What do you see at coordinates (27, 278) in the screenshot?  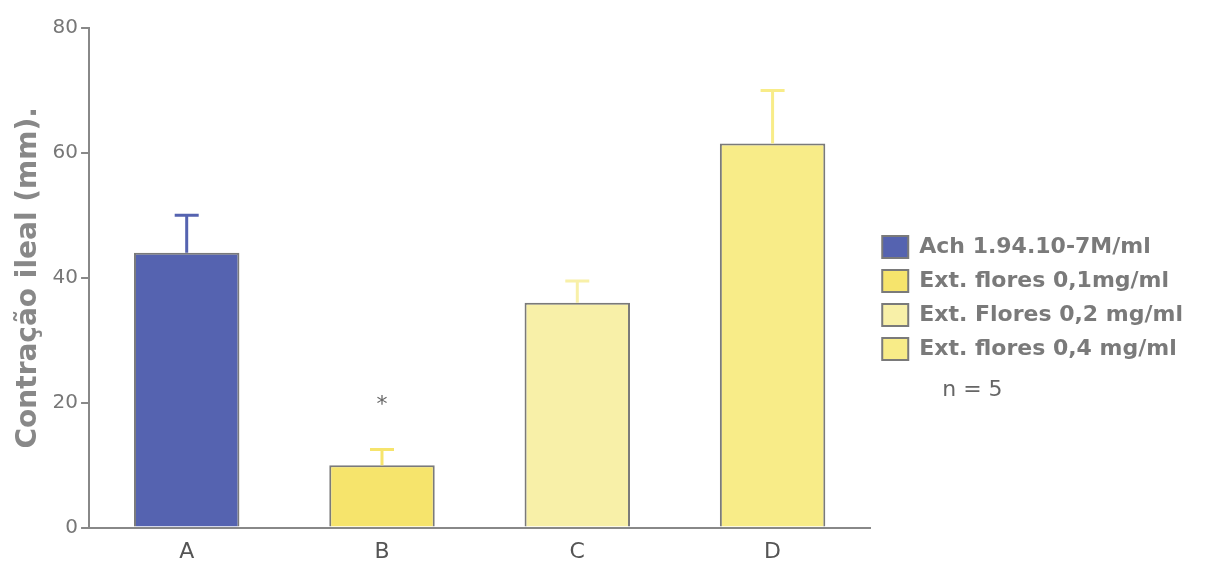 I see `y-axis-title: Contração ileal (mm).` at bounding box center [27, 278].